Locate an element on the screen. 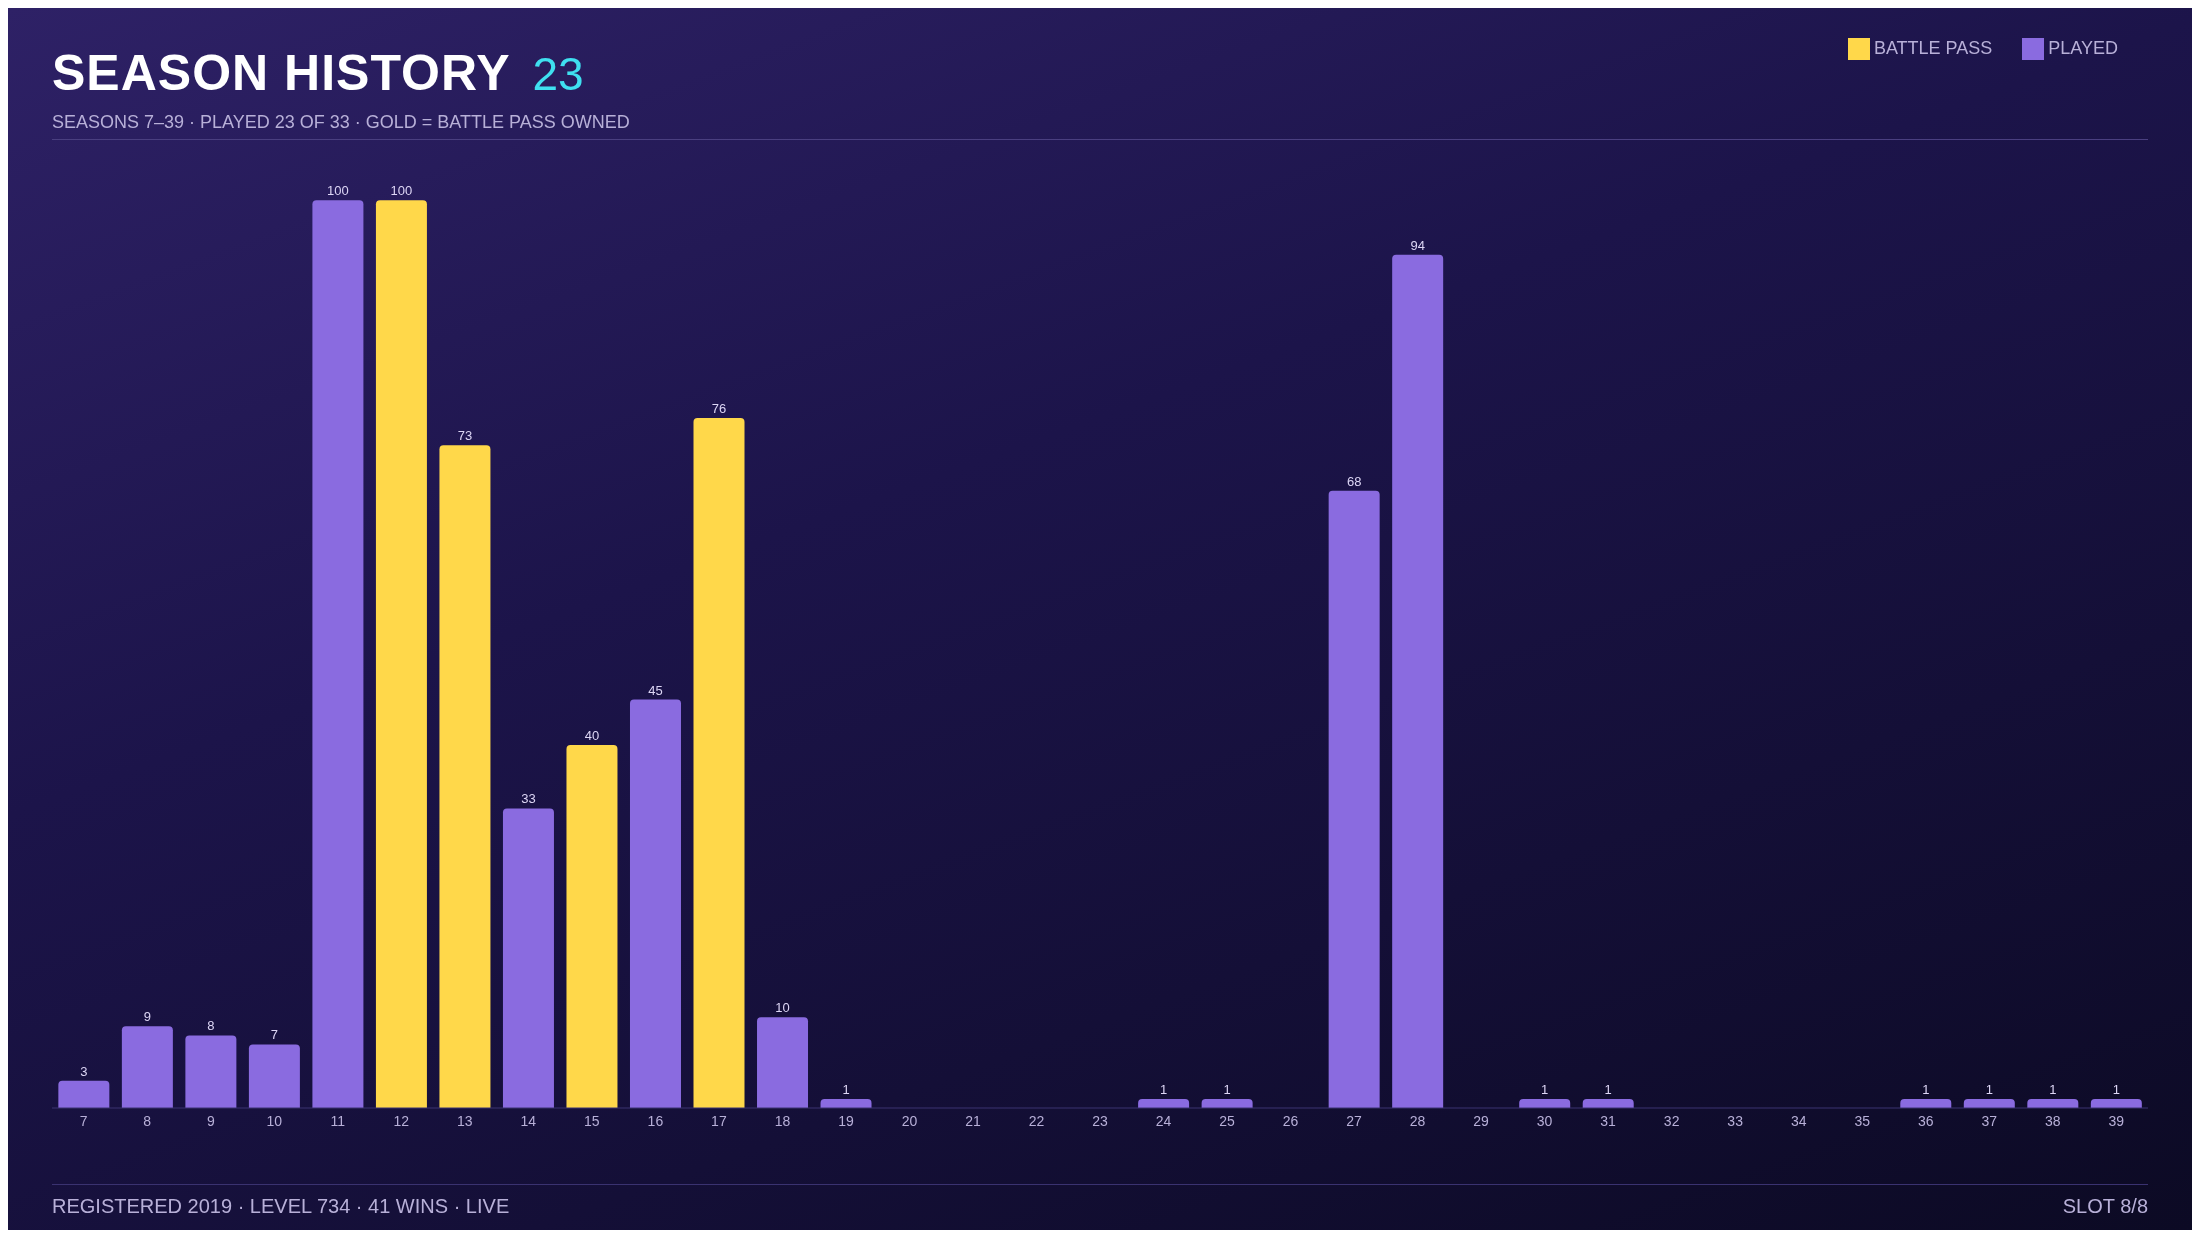  data-label: 7 is located at coordinates (274, 1035).